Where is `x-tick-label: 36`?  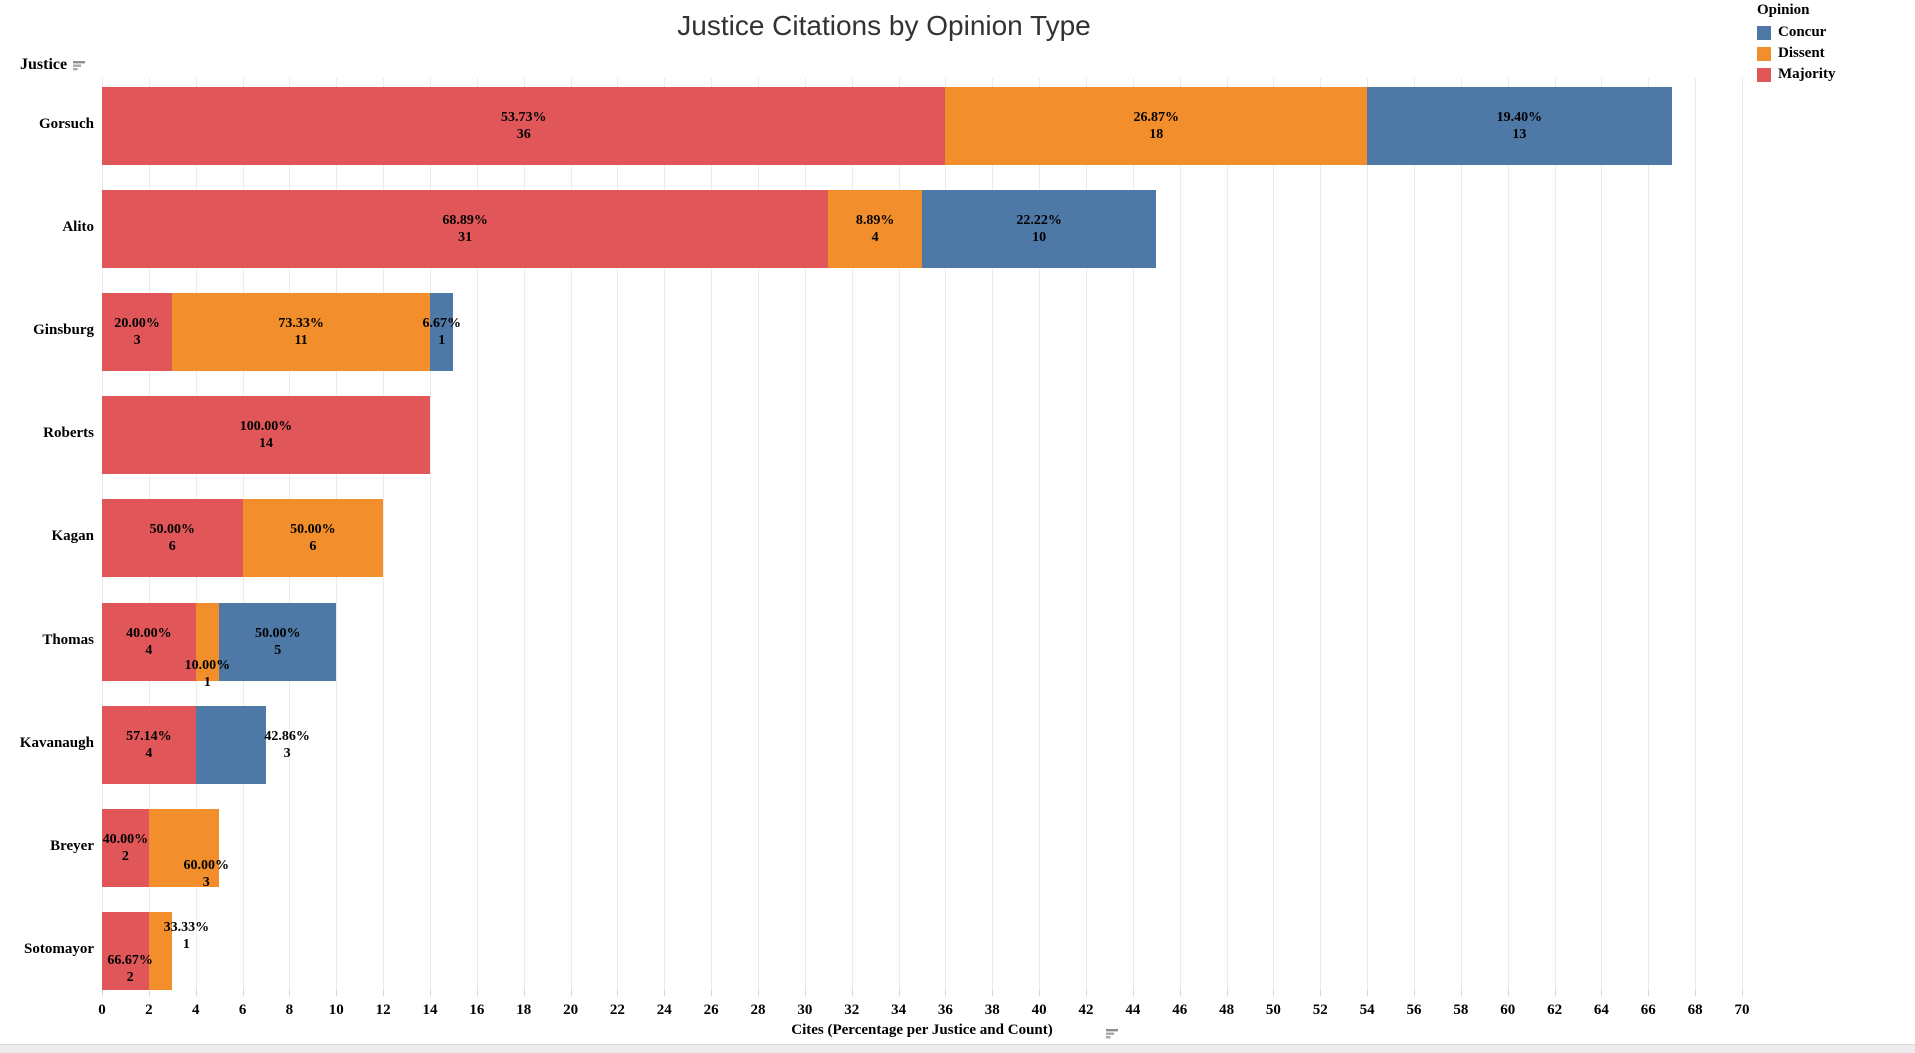
x-tick-label: 36 is located at coordinates (945, 1010).